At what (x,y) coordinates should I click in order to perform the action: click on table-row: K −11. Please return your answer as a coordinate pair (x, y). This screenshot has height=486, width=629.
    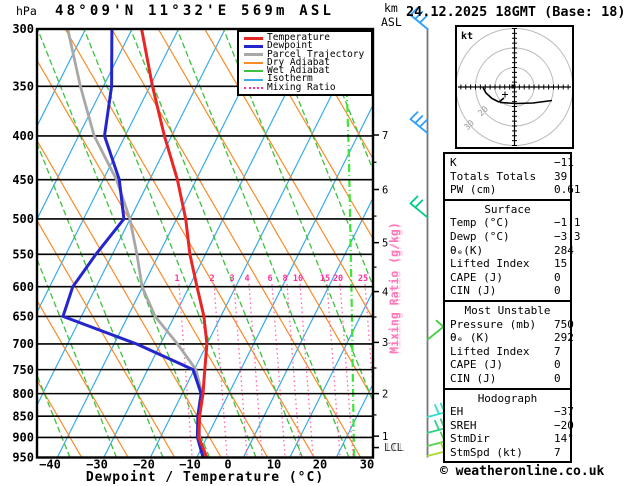
    Looking at the image, I should click on (512, 163).